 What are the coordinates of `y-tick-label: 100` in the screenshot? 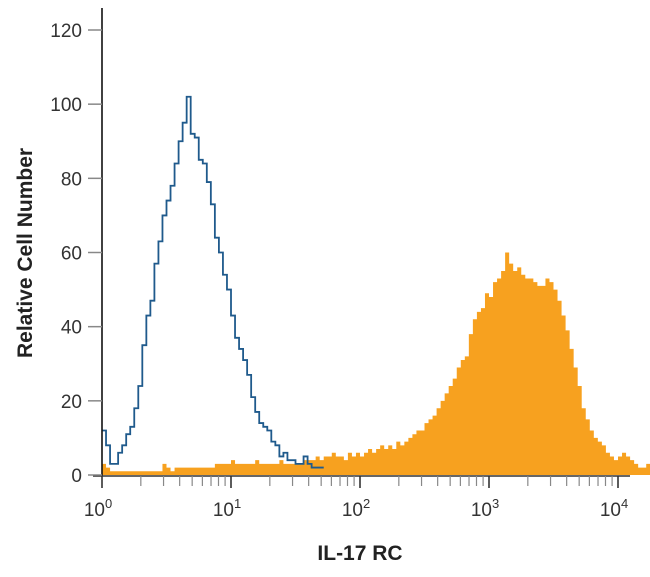 It's located at (66, 105).